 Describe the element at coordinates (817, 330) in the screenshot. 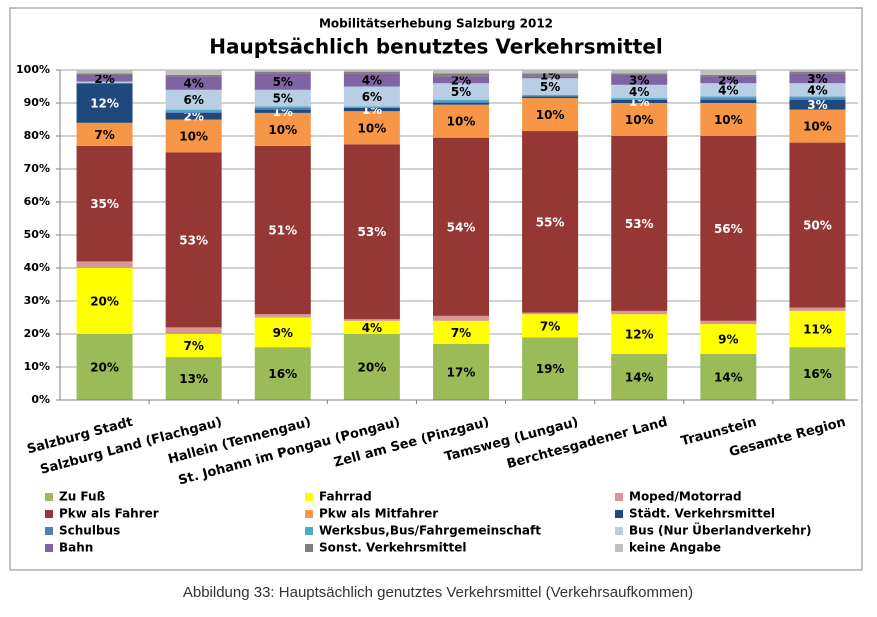

I see `value-label: 11%` at that location.